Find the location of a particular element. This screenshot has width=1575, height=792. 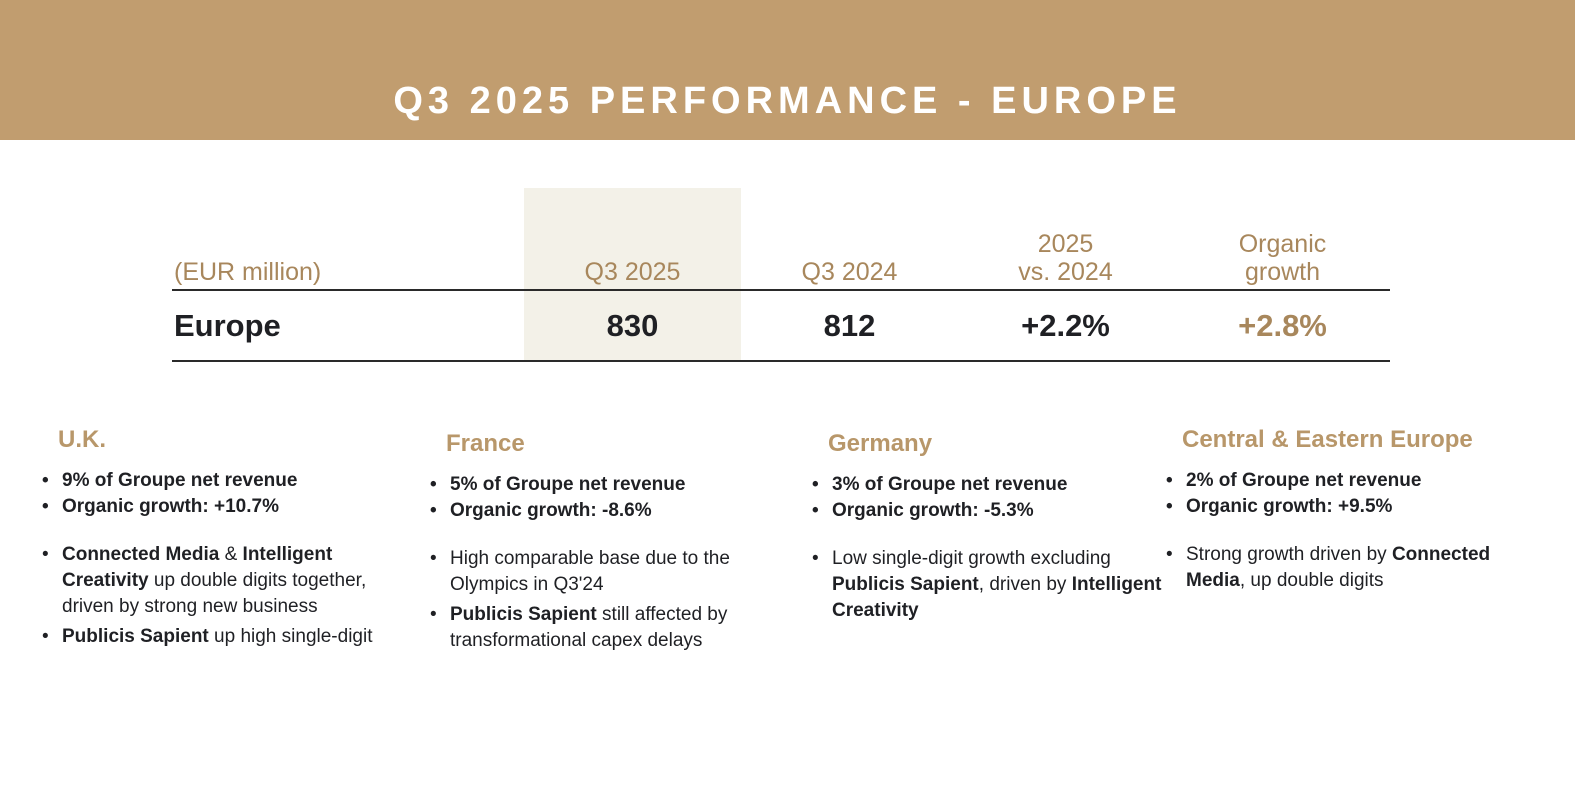

header-organic-growth: Organic growth is located at coordinates (1282, 258).